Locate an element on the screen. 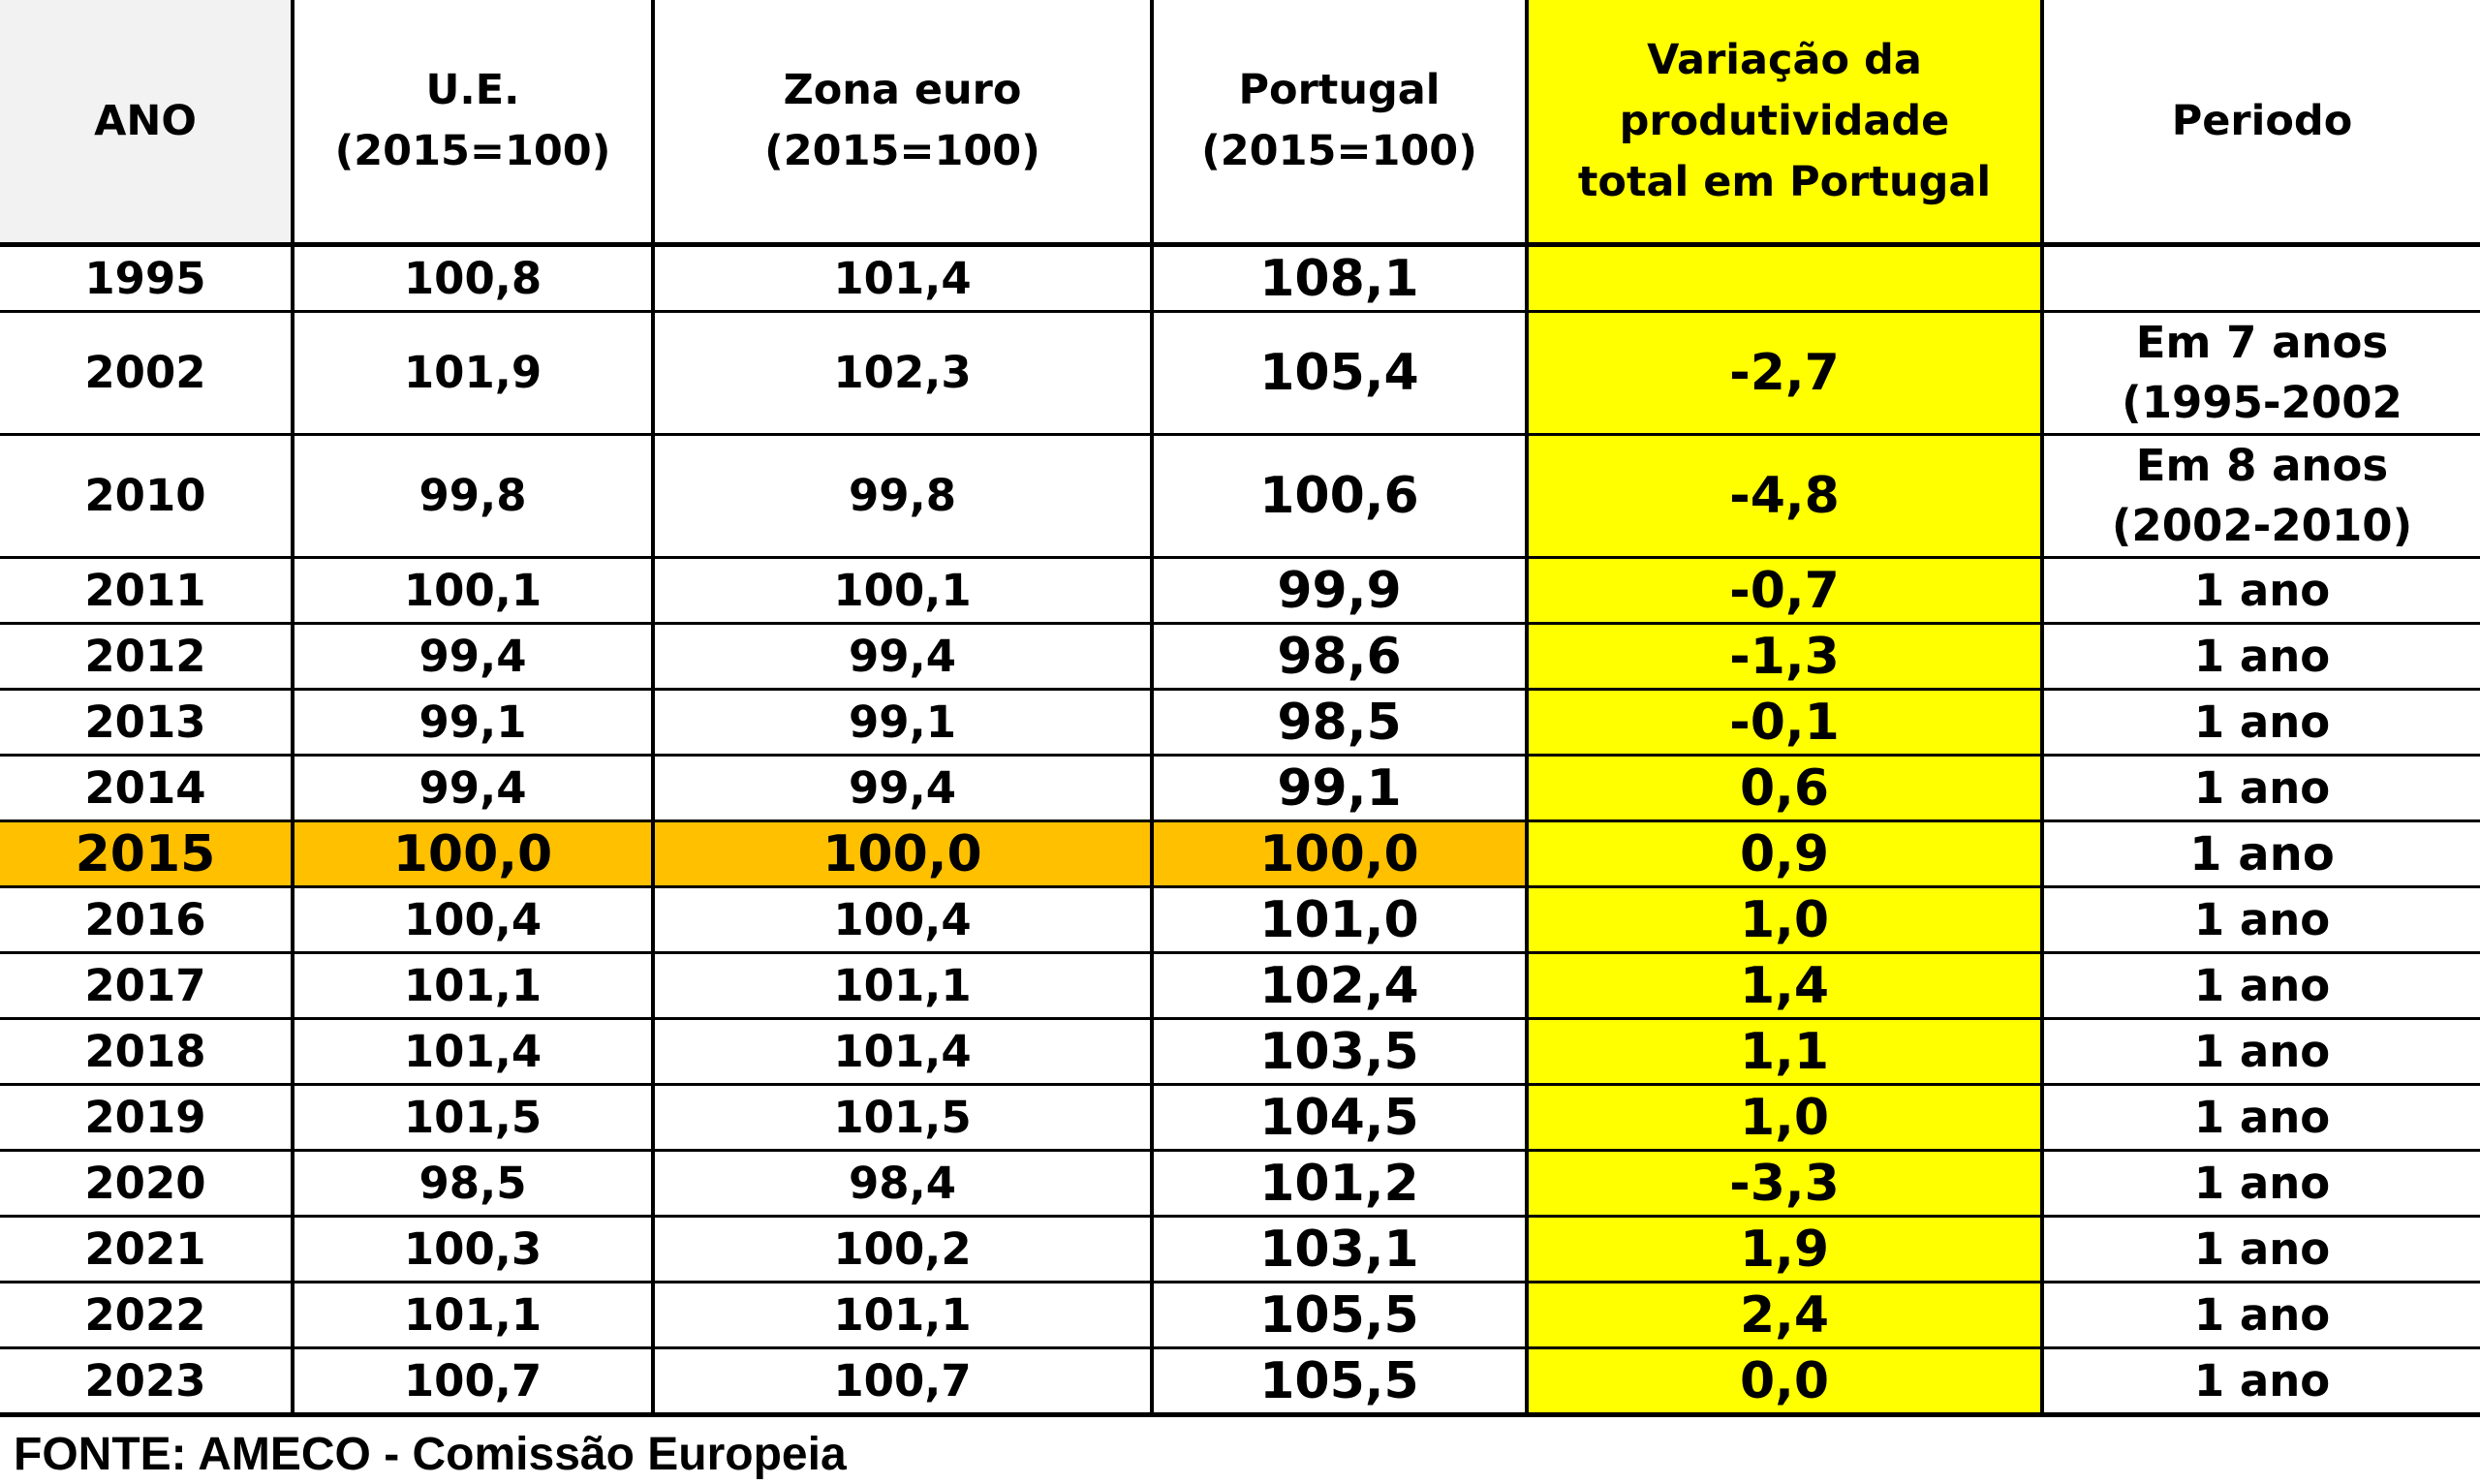 The width and height of the screenshot is (2480, 1484). cell-portugal: 101,0 is located at coordinates (1340, 920).